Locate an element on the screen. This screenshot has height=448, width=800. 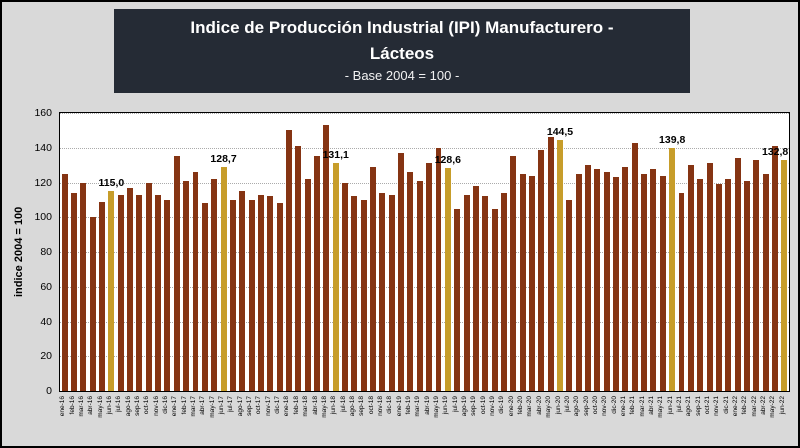
x-tick-label: may-16 is located at coordinates (100, 407).